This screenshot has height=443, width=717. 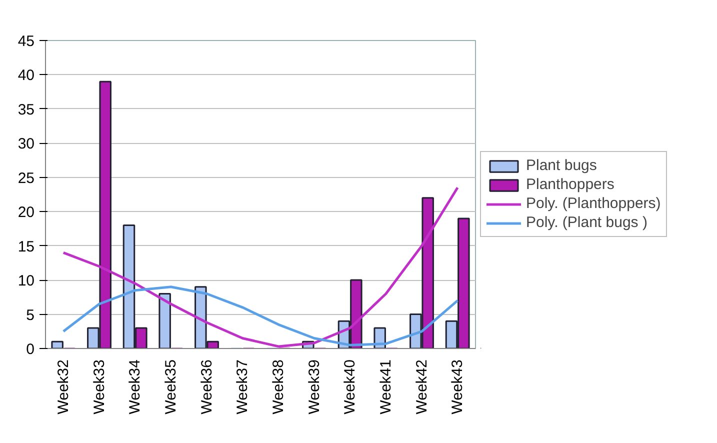 I want to click on x-tick-label: Week39, so click(x=314, y=386).